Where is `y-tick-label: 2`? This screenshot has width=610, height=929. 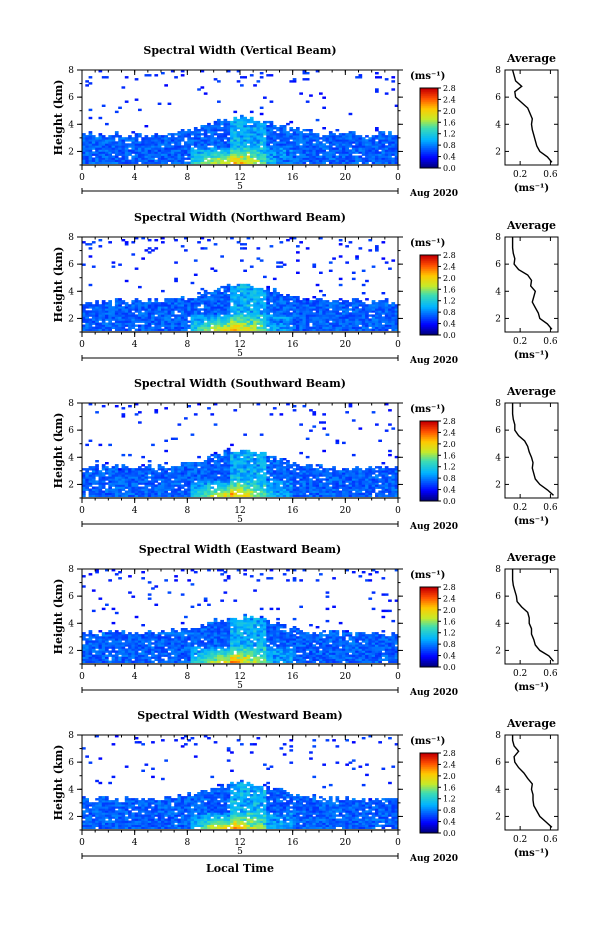 y-tick-label: 2 is located at coordinates (71, 319).